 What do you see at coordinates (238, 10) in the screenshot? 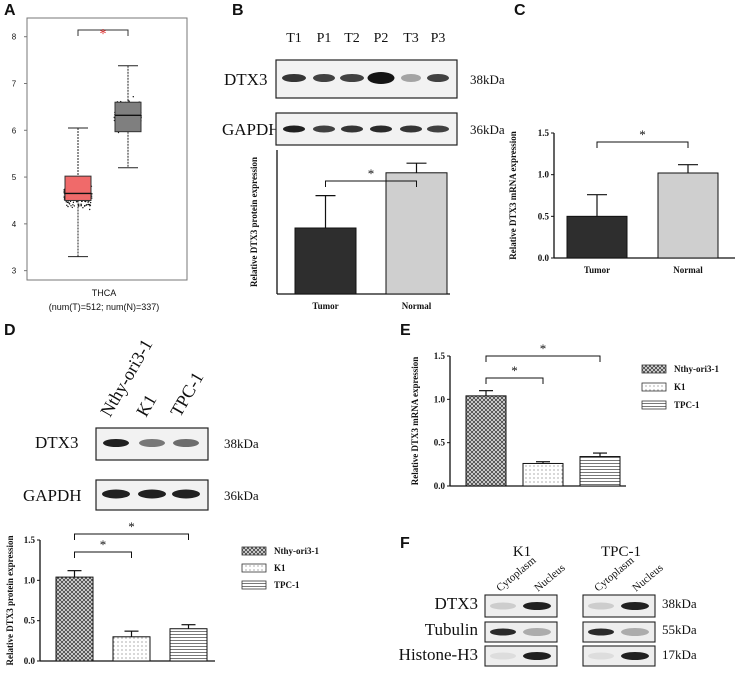
I see `panel-label-b: B` at bounding box center [238, 10].